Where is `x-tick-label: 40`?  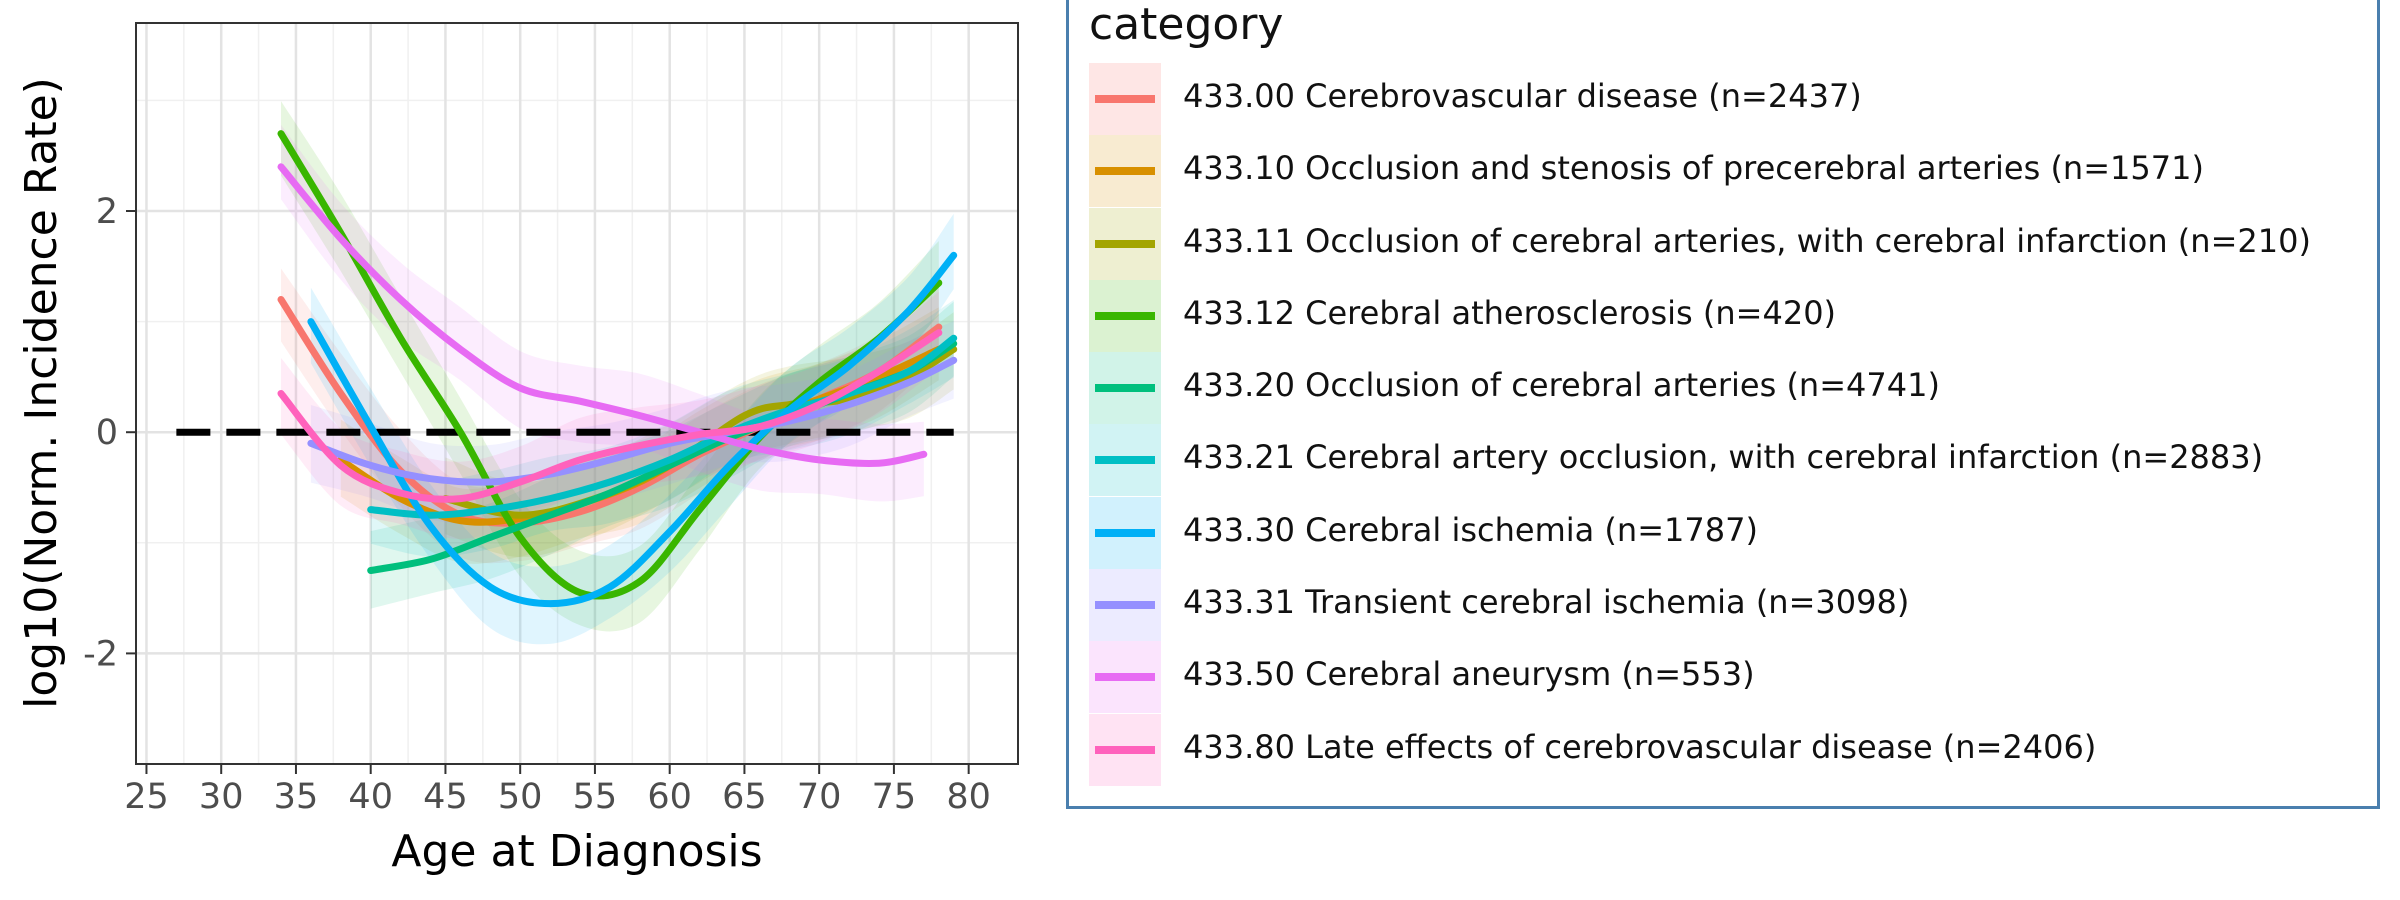
x-tick-label: 40 is located at coordinates (370, 797).